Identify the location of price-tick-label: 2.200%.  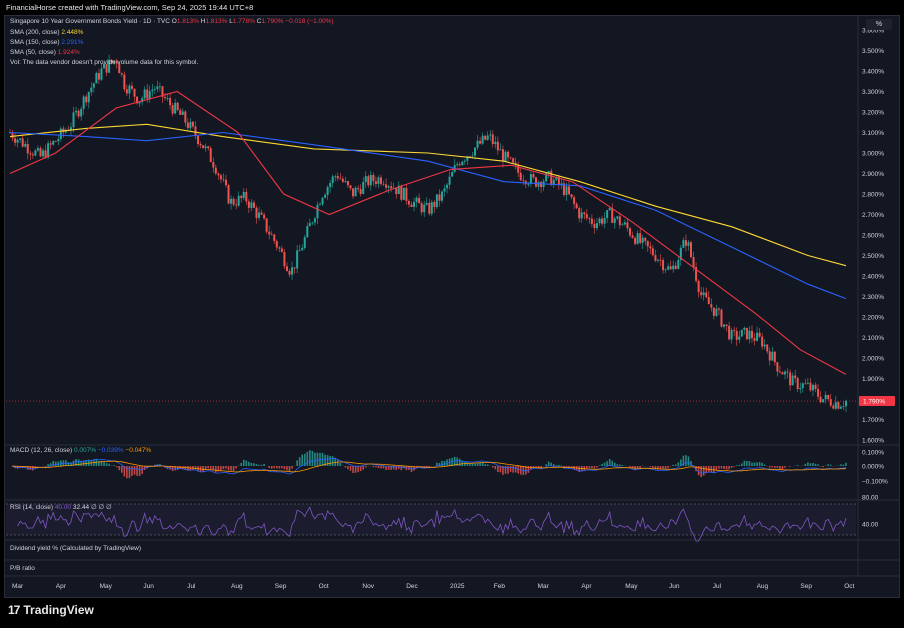
(873, 318).